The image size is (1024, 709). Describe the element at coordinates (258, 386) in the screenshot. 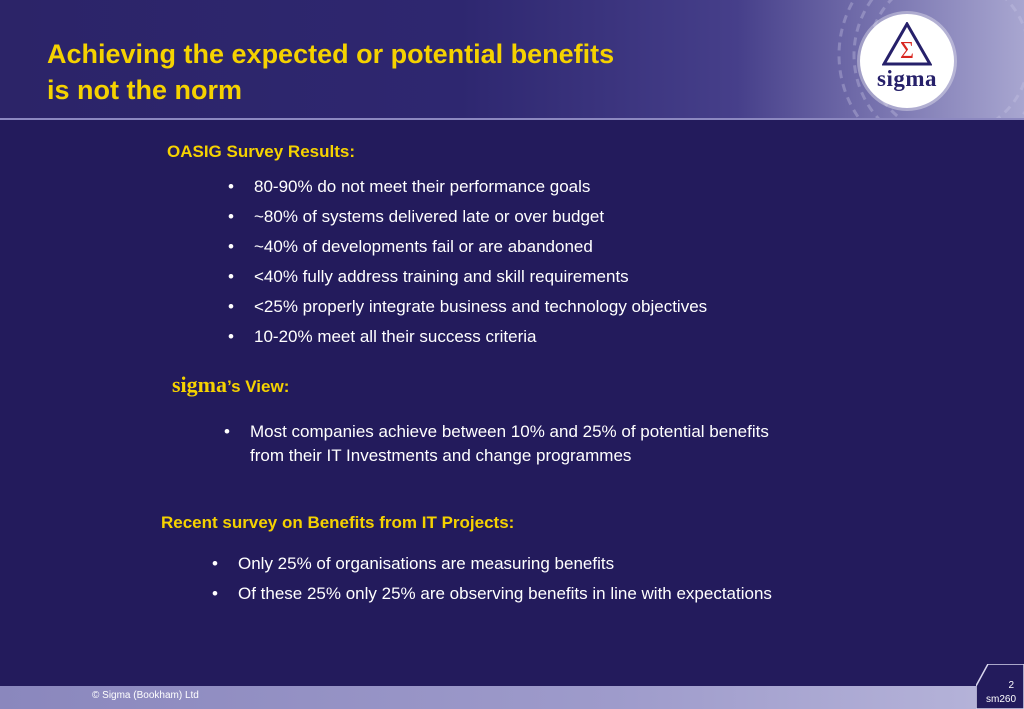

I see `sigma-view-heading-rest: ’s View:` at that location.